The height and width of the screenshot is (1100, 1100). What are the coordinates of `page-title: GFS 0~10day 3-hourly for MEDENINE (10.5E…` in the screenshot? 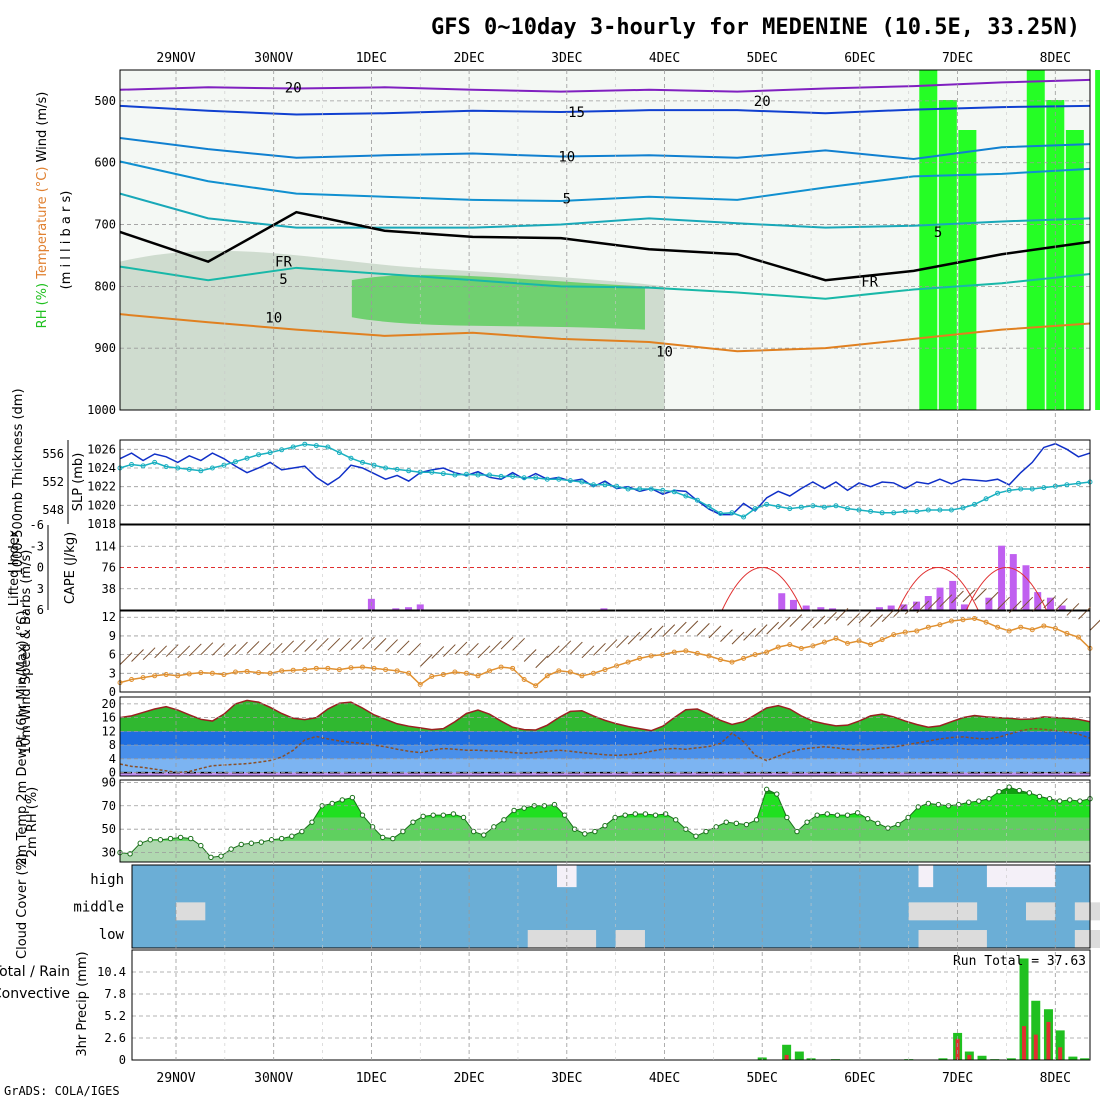 It's located at (755, 27).